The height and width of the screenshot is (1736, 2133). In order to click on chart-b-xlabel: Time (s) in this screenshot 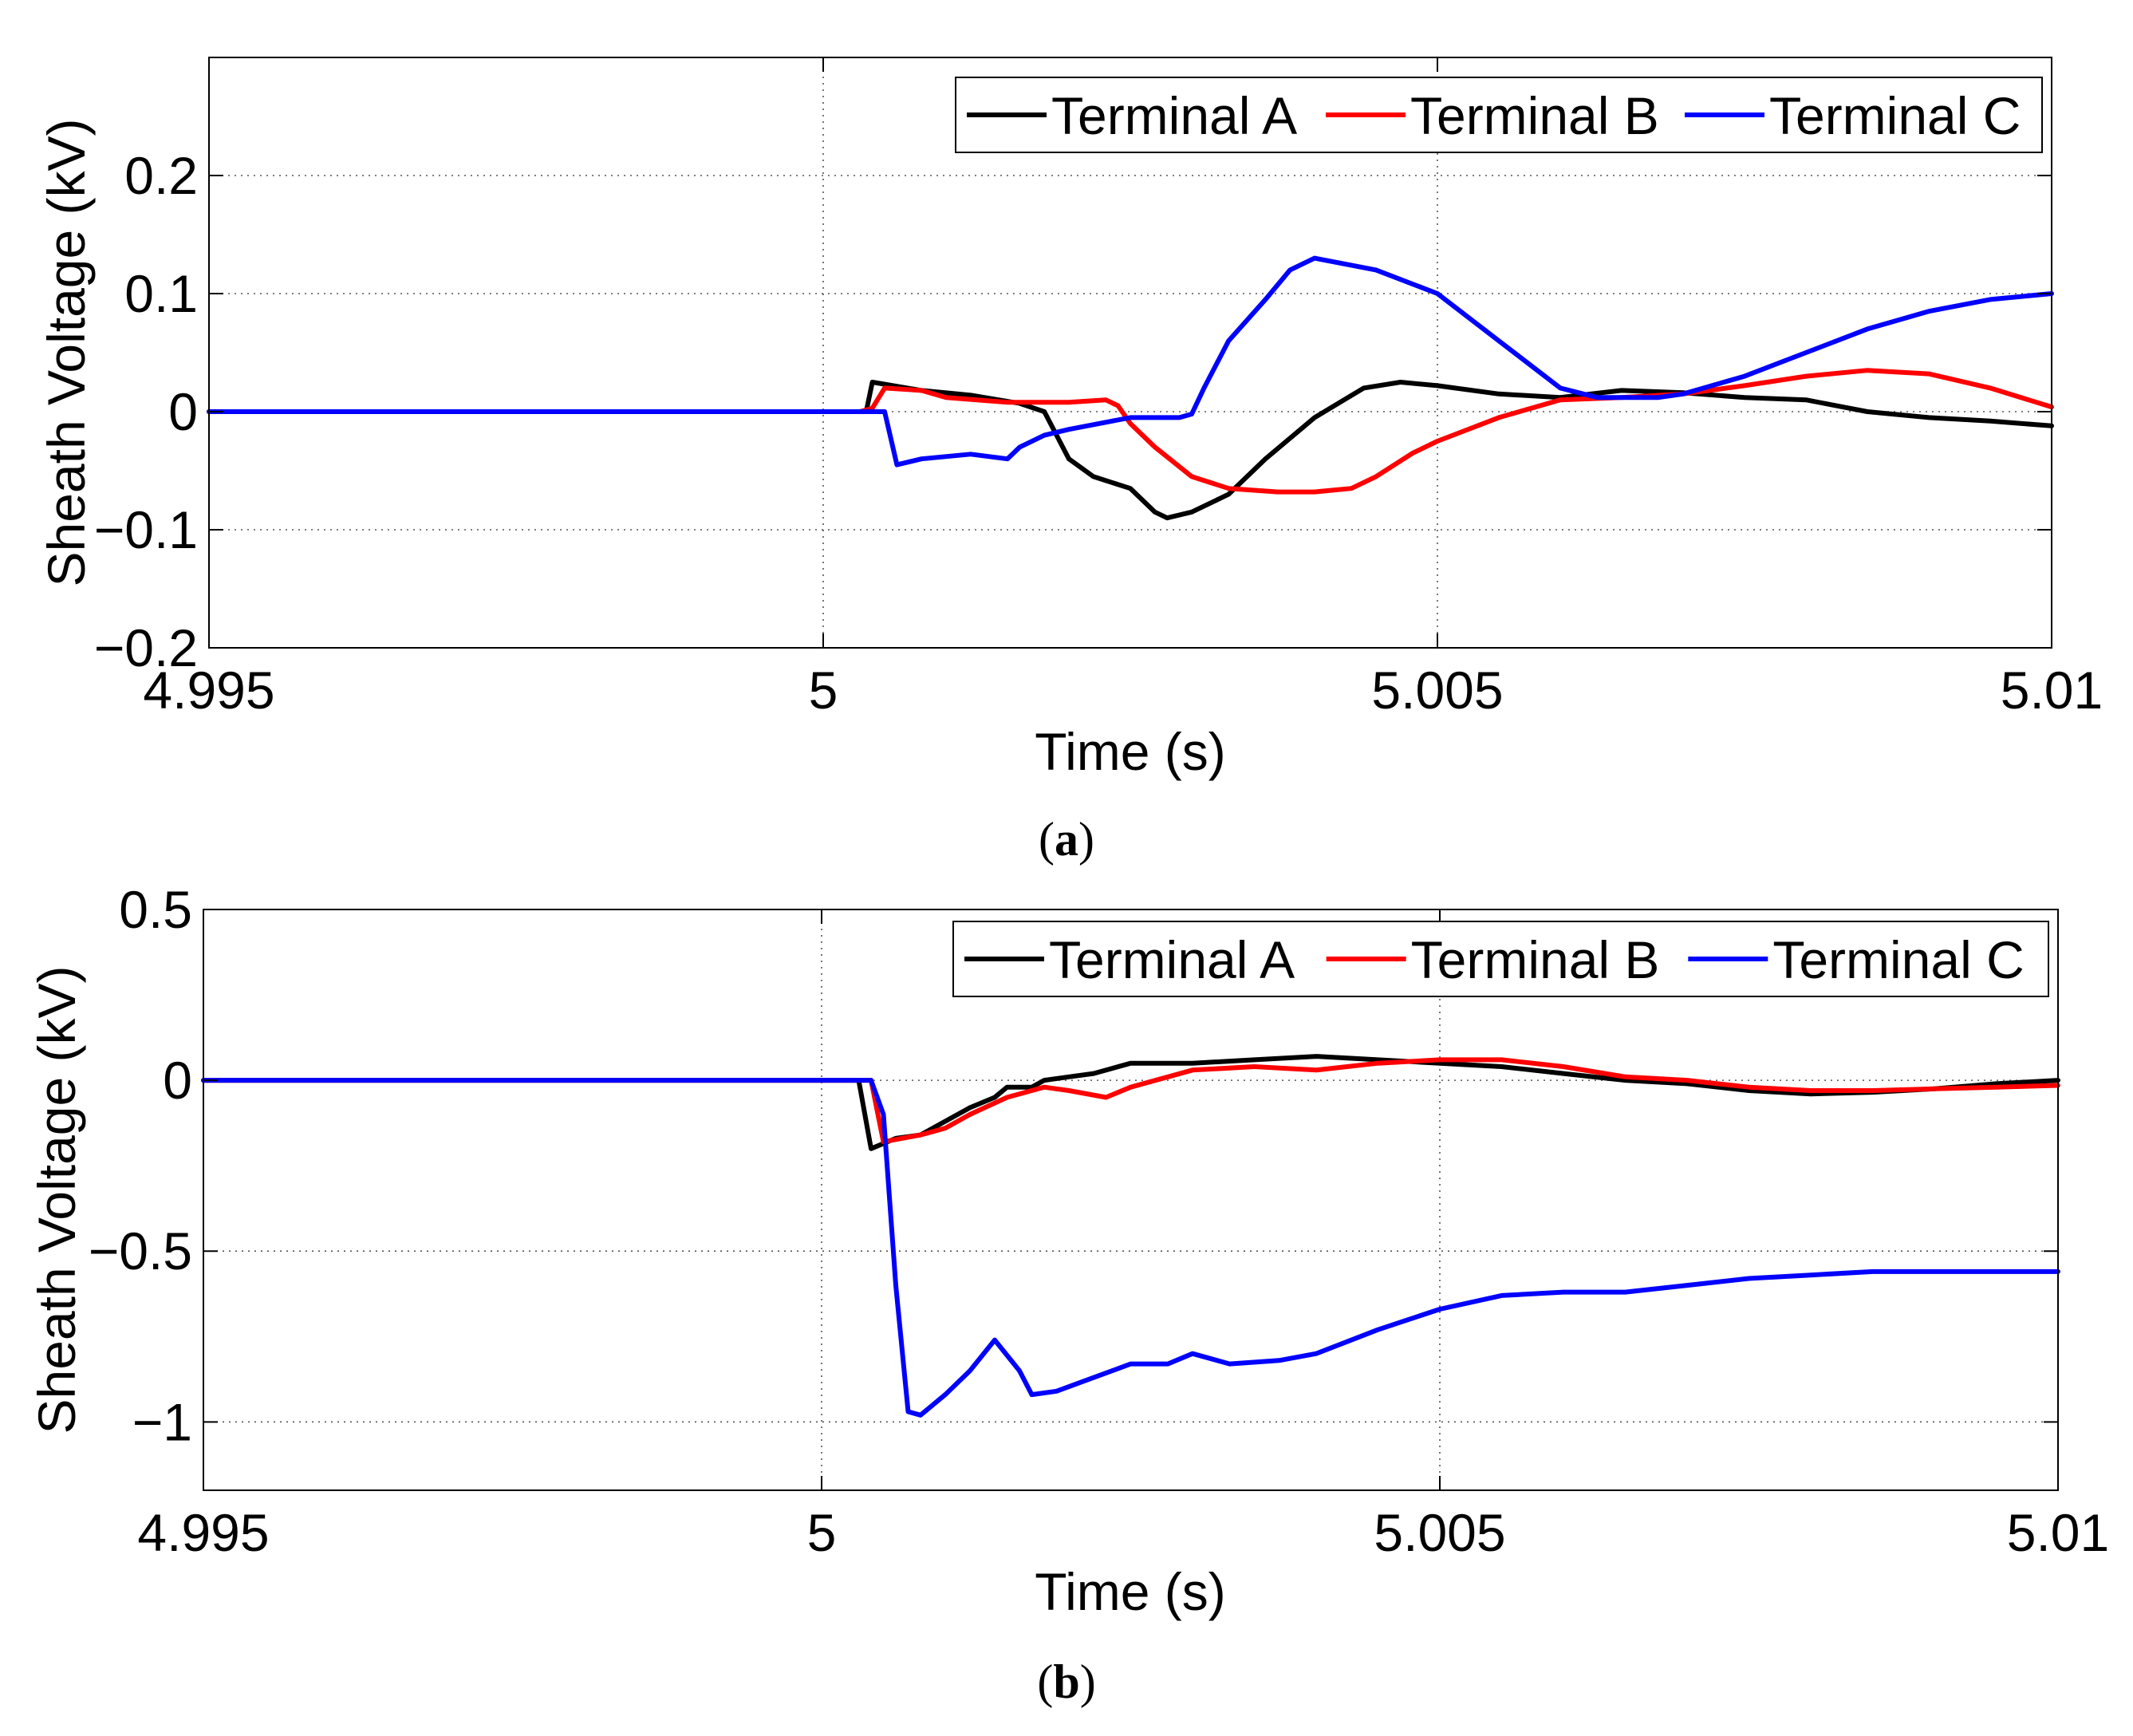, I will do `click(1130, 1591)`.